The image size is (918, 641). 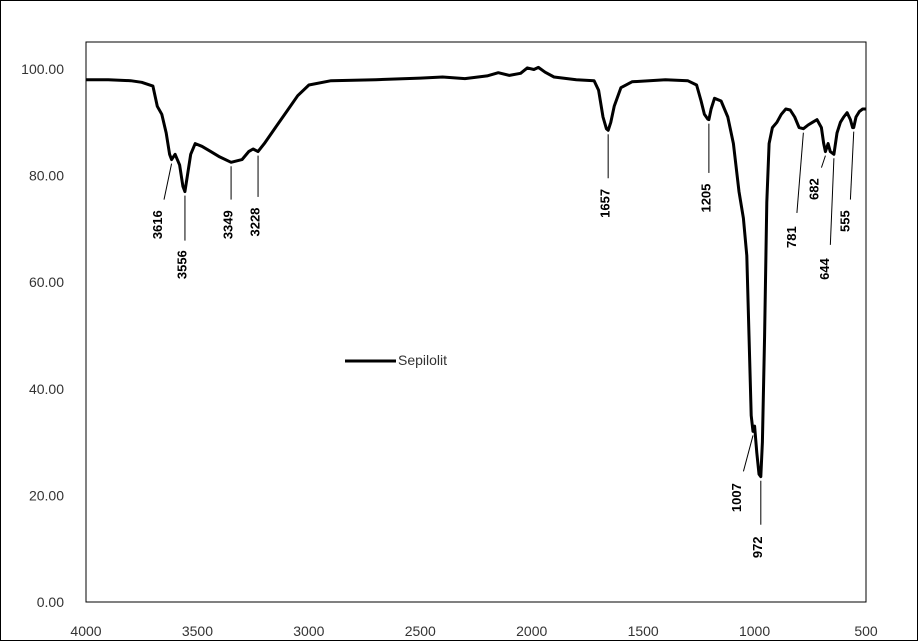 I want to click on peak-label: 3616, so click(x=157, y=224).